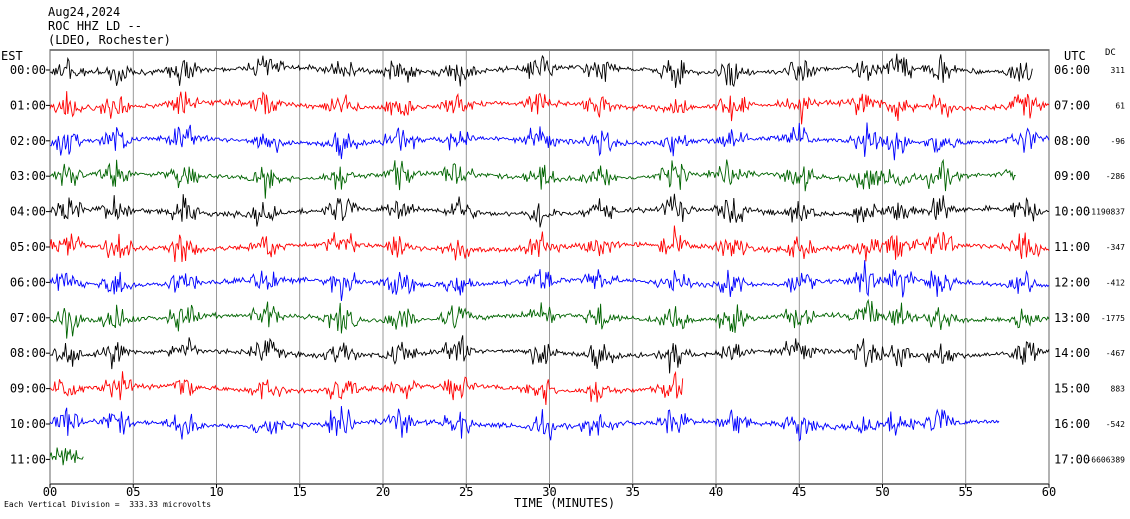  What do you see at coordinates (109, 40) in the screenshot?
I see `header-network: (LDEO, Rochester)` at bounding box center [109, 40].